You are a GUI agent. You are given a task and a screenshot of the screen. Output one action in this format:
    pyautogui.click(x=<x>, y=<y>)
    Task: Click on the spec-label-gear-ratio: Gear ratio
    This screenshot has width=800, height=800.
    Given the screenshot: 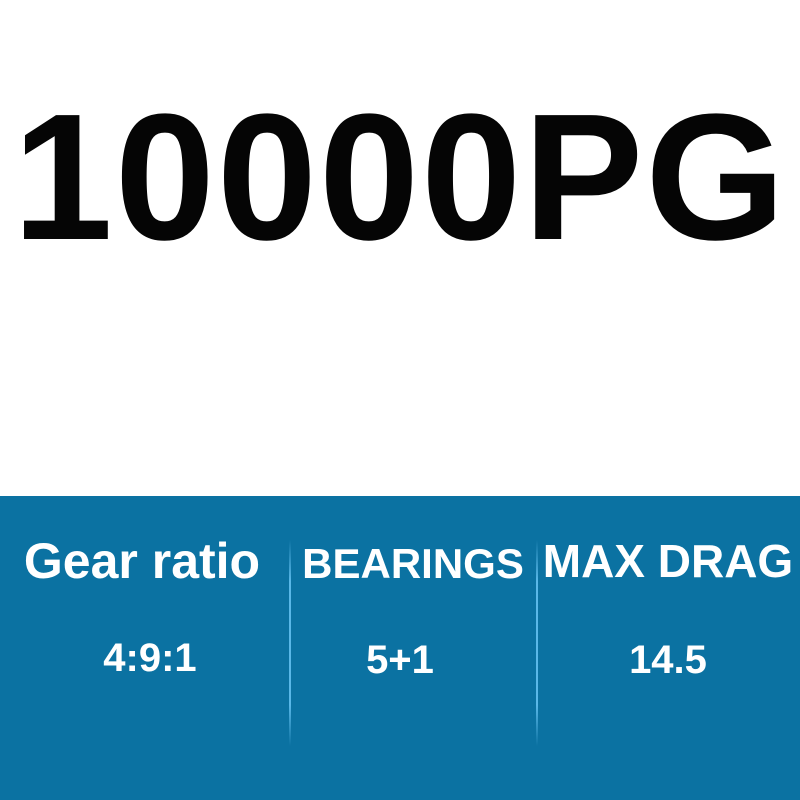 What is the action you would take?
    pyautogui.click(x=142, y=561)
    